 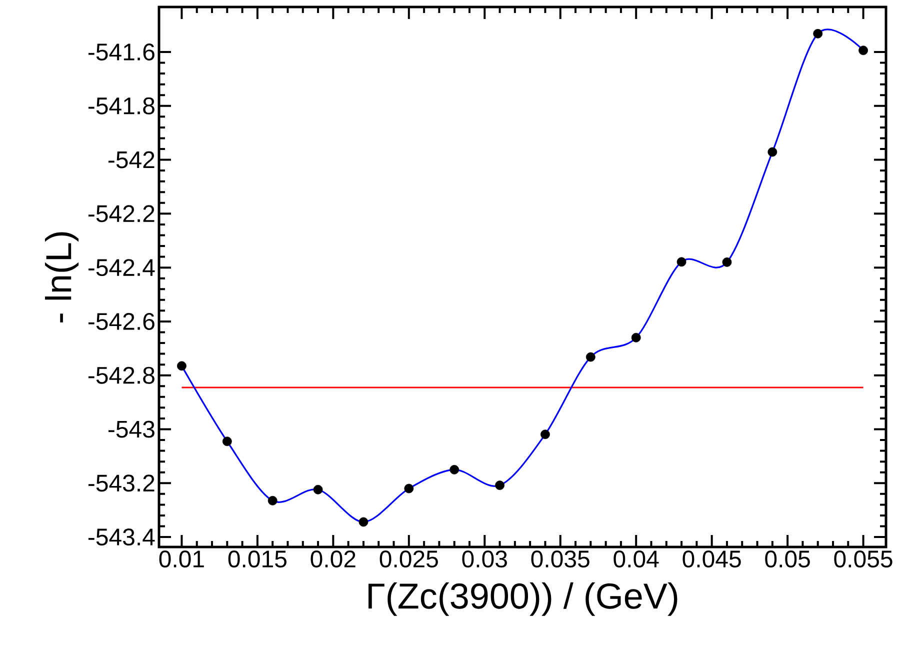 What do you see at coordinates (121, 52) in the screenshot?
I see `y-tick-label: -541.6` at bounding box center [121, 52].